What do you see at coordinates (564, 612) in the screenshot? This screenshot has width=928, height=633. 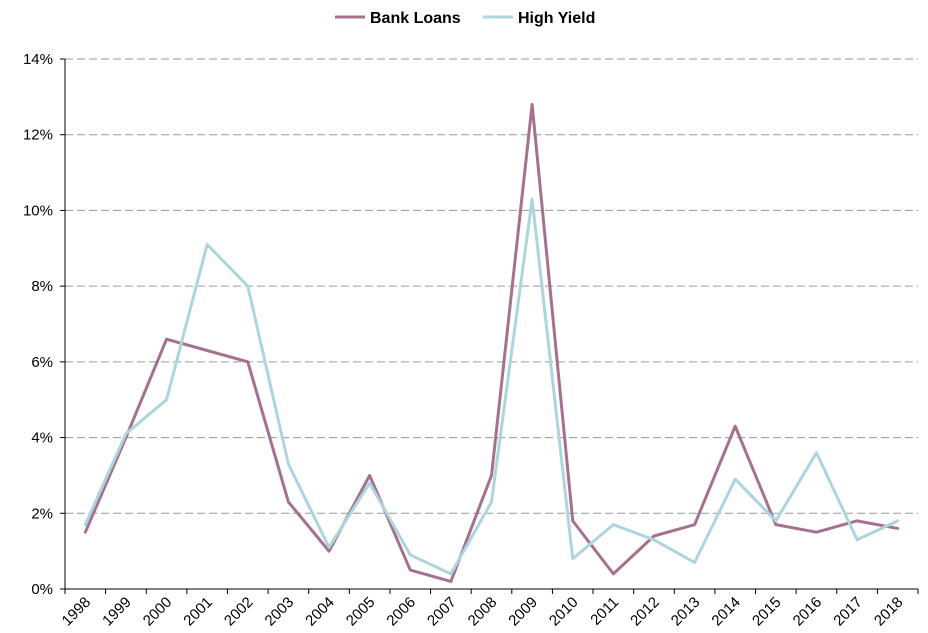 I see `x-tick-label: 2010` at bounding box center [564, 612].